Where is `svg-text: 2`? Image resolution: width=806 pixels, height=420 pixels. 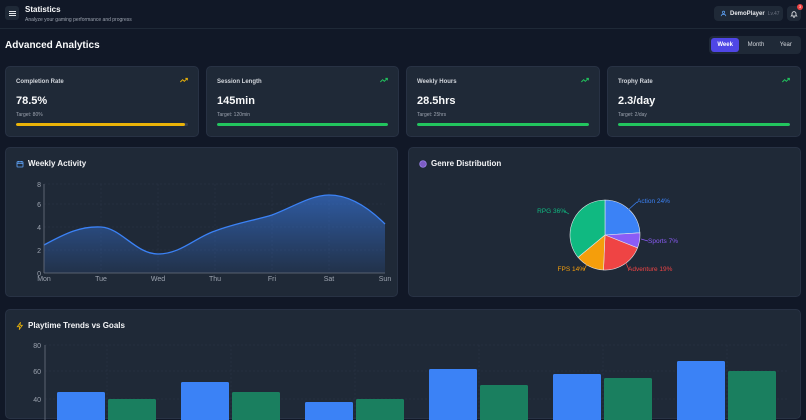
svg-text: 2 is located at coordinates (39, 251).